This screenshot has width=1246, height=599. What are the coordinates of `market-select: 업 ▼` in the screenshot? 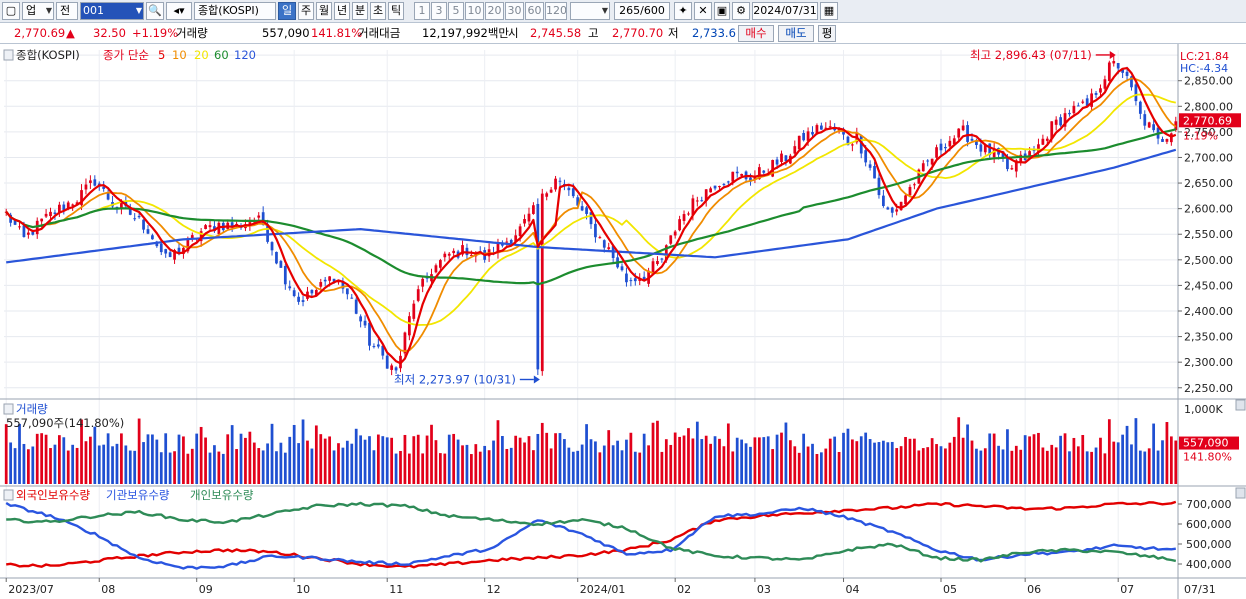 It's located at (38, 11).